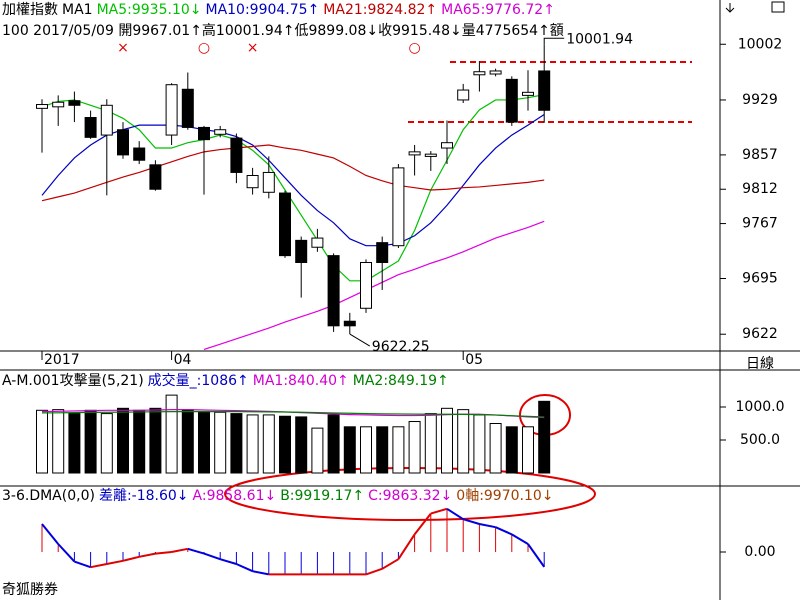 The width and height of the screenshot is (800, 600). Describe the element at coordinates (599, 39) in the screenshot. I see `annotation: 10001.94` at that location.